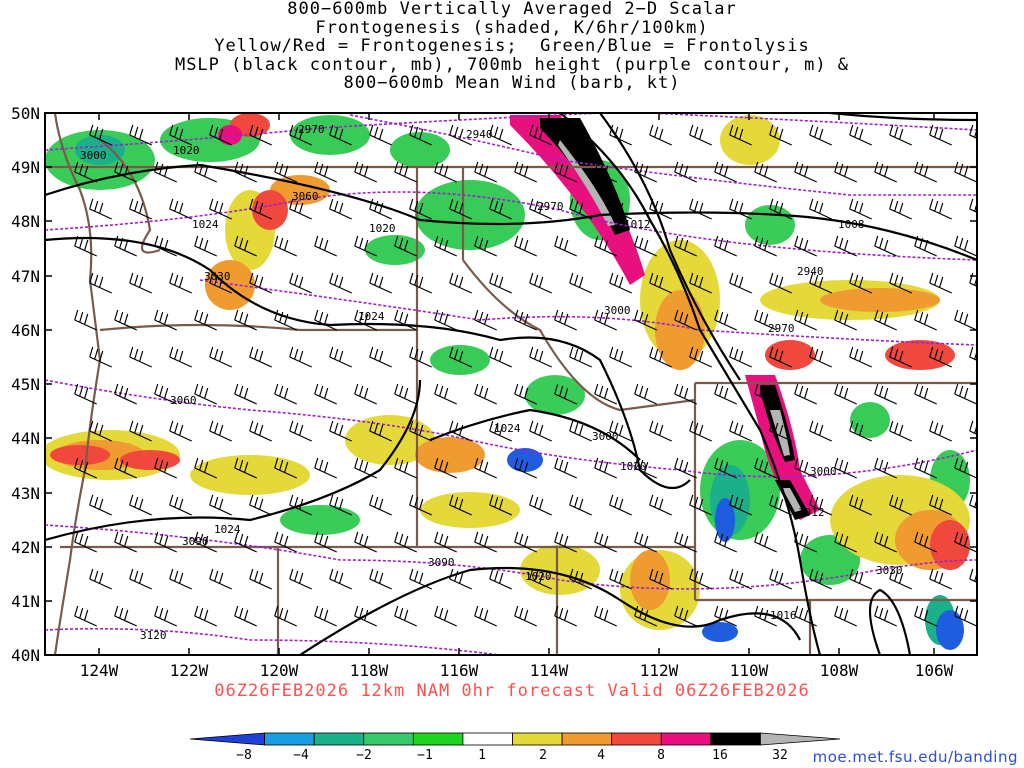  Describe the element at coordinates (25, 167) in the screenshot. I see `lat-label: 49N` at that location.